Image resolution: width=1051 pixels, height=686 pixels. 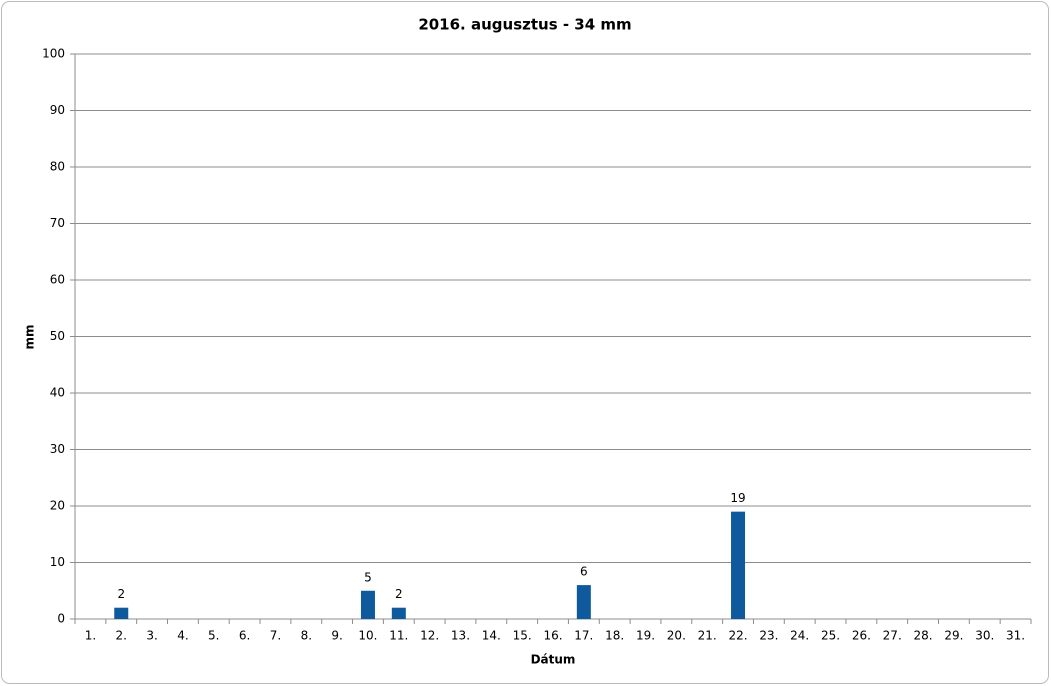 I want to click on y-tick-label: 0, so click(x=61, y=619).